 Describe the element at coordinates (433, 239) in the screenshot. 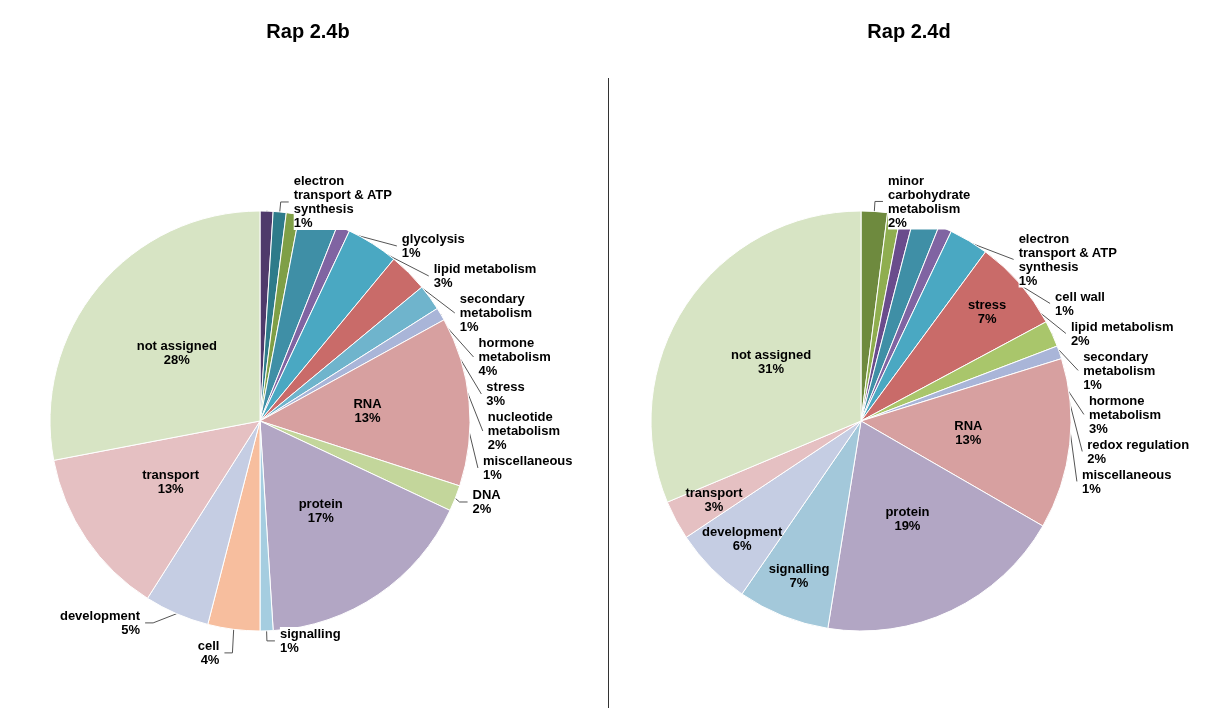

I see `slice-label: glycolysis` at that location.